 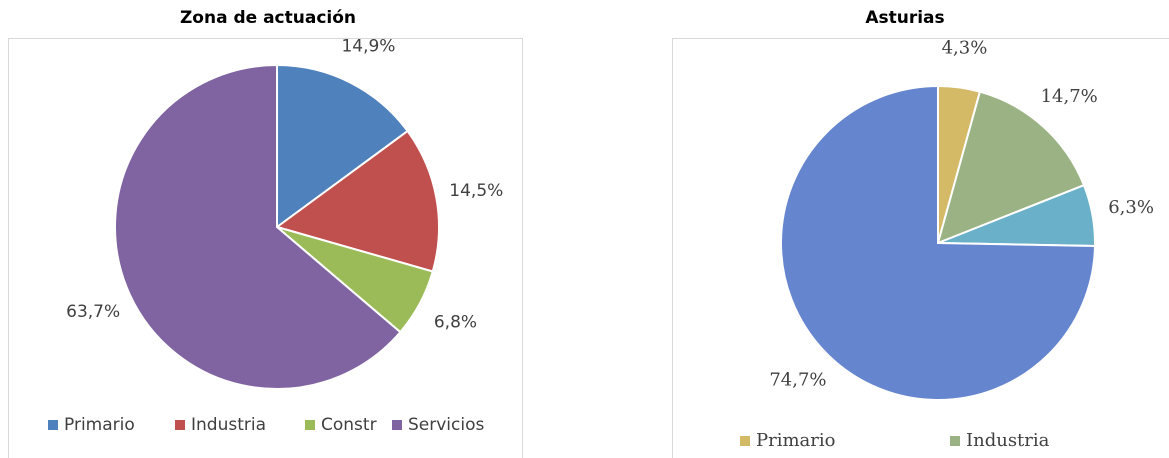 I want to click on legend-label: Constr, so click(x=349, y=425).